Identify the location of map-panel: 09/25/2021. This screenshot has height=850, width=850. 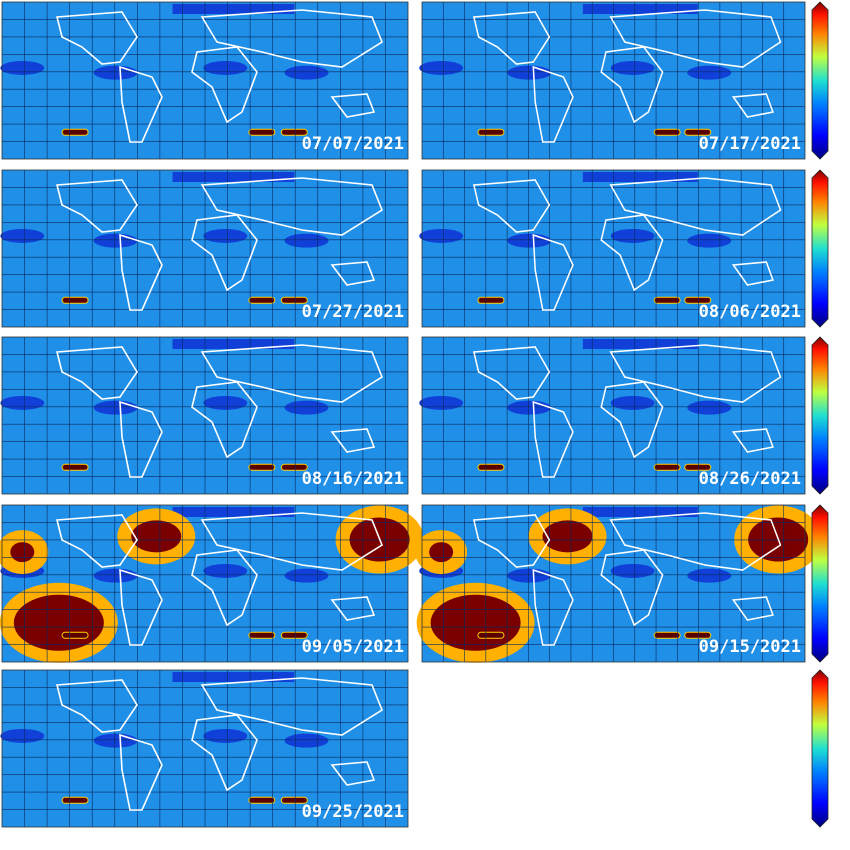
(204, 748).